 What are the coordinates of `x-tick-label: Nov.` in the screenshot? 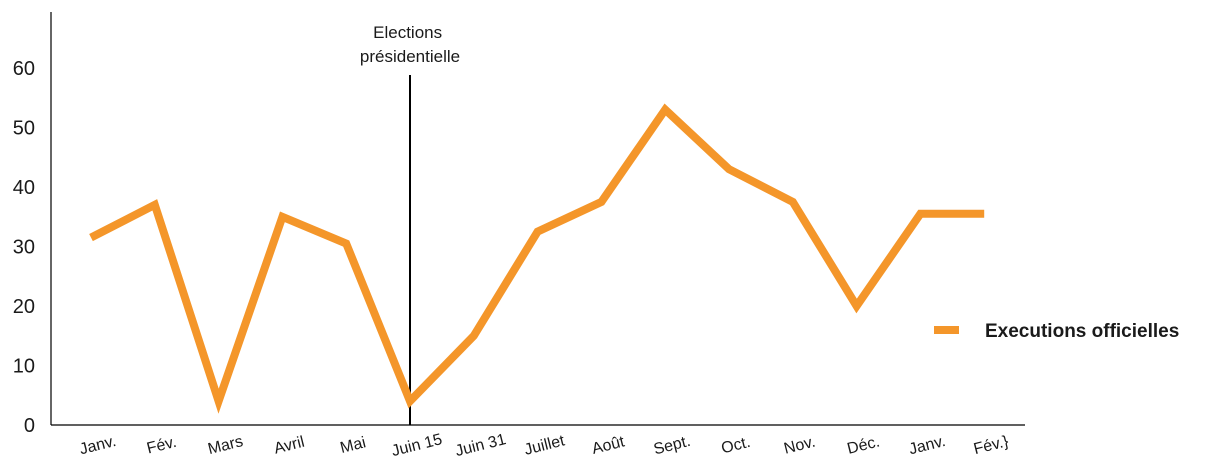 It's located at (799, 446).